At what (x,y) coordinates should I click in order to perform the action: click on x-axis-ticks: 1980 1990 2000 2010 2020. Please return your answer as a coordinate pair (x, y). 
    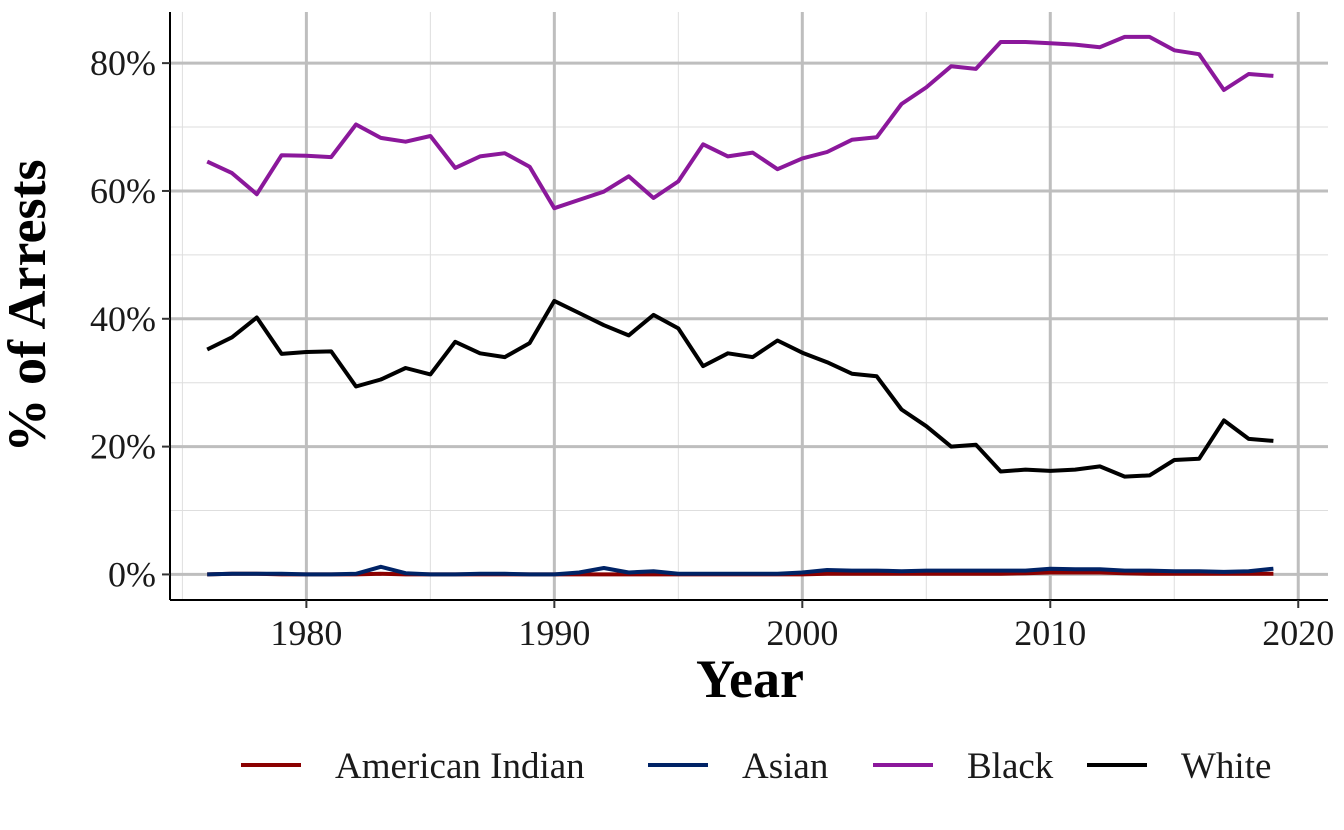
    Looking at the image, I should click on (802, 626).